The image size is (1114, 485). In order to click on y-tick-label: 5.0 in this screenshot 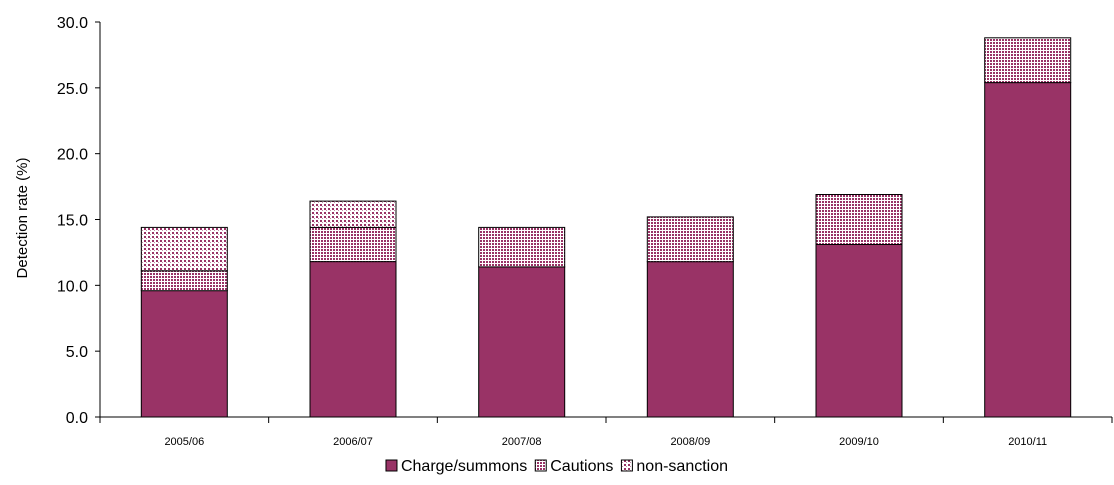, I will do `click(77, 352)`.